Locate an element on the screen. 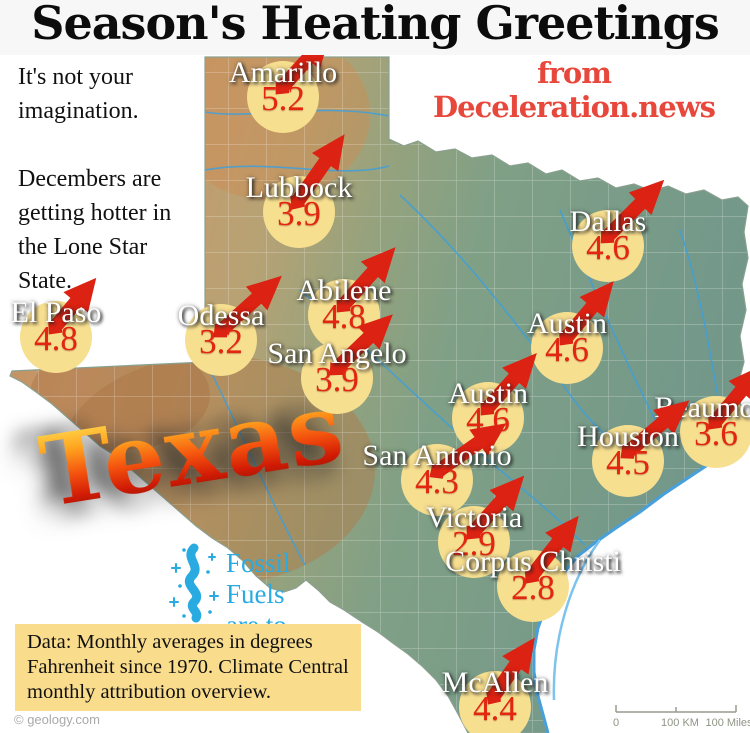  barrier-island is located at coordinates (577, 620).